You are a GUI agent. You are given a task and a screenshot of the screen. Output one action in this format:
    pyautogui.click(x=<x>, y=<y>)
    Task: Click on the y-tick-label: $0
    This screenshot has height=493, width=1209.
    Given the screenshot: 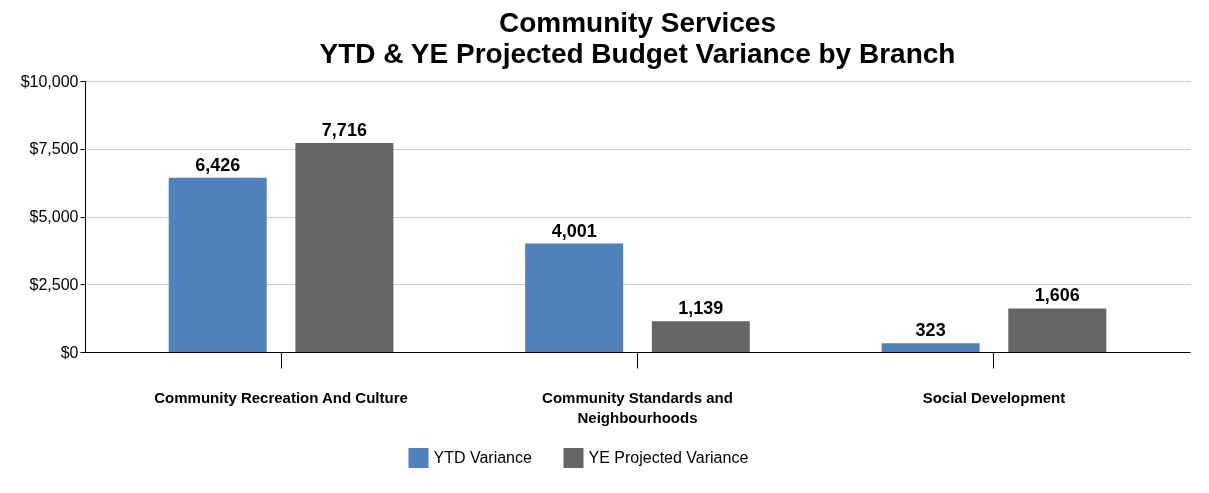 What is the action you would take?
    pyautogui.click(x=69, y=352)
    